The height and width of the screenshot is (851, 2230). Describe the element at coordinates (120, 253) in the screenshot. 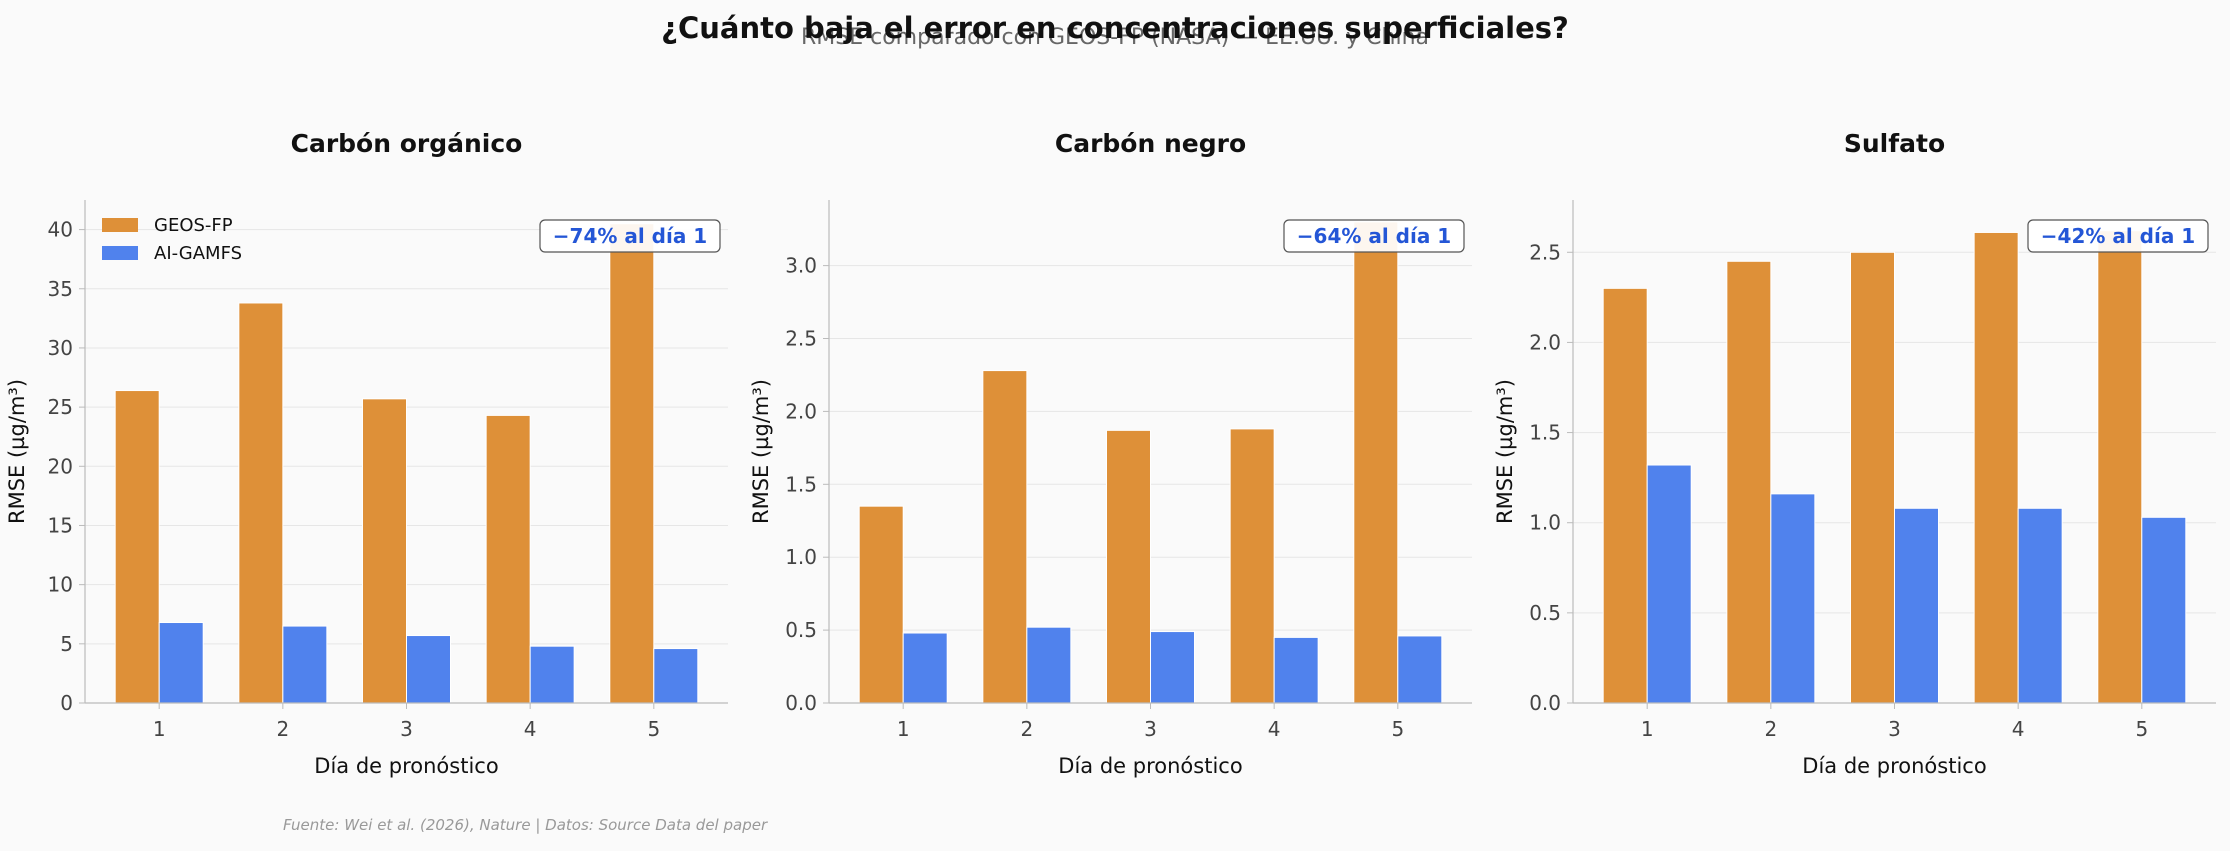

I see `legend-swatch-ai-gamfs` at that location.